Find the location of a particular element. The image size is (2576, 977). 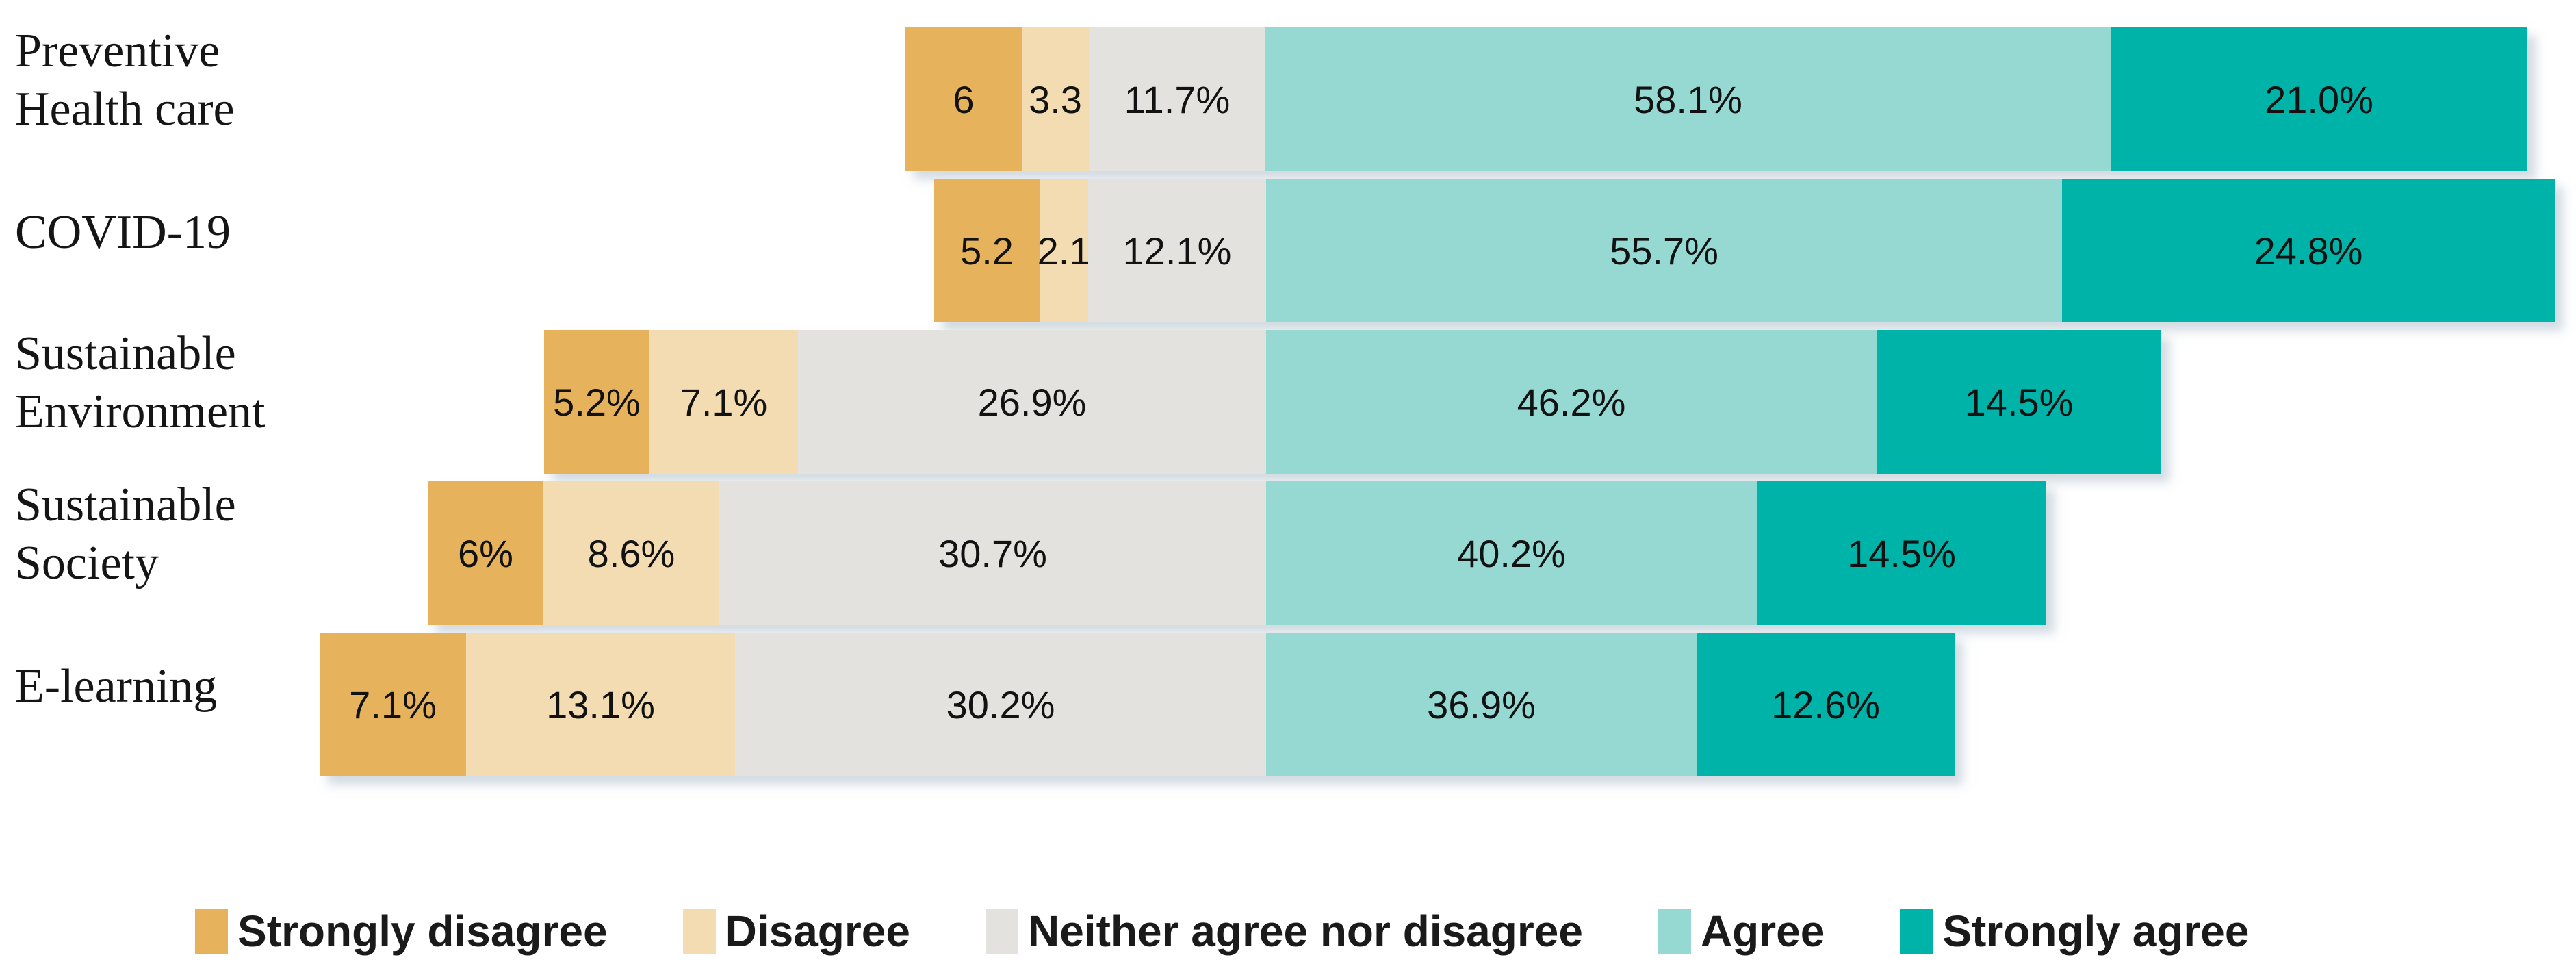

bar-segment-strongly-disagree: 6 is located at coordinates (963, 99).